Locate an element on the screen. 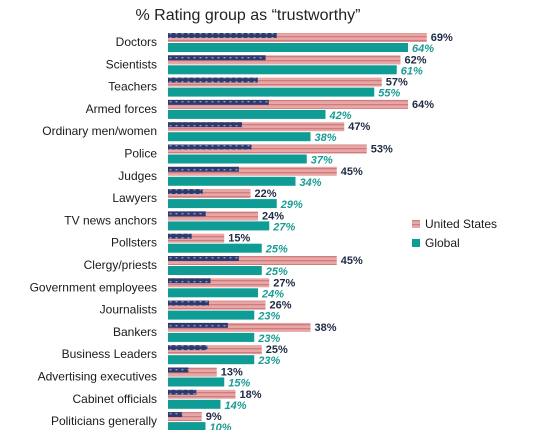 The image size is (547, 435). category-label: Judges is located at coordinates (137, 176).